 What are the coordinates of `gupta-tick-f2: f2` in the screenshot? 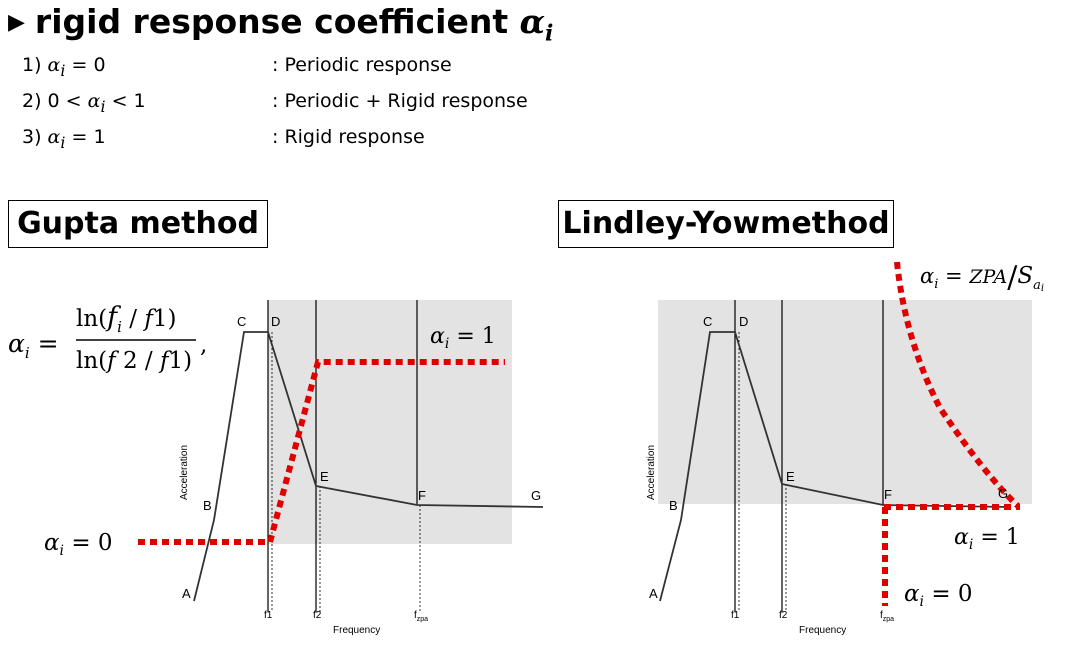 It's located at (317, 615).